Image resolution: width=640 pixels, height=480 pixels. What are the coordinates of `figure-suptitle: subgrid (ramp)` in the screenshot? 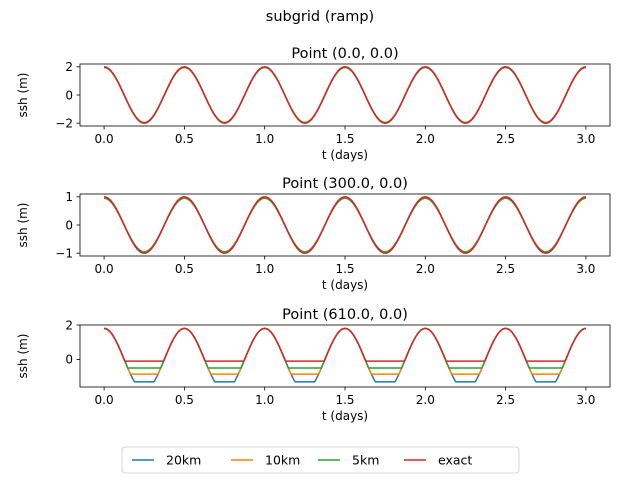 It's located at (320, 17).